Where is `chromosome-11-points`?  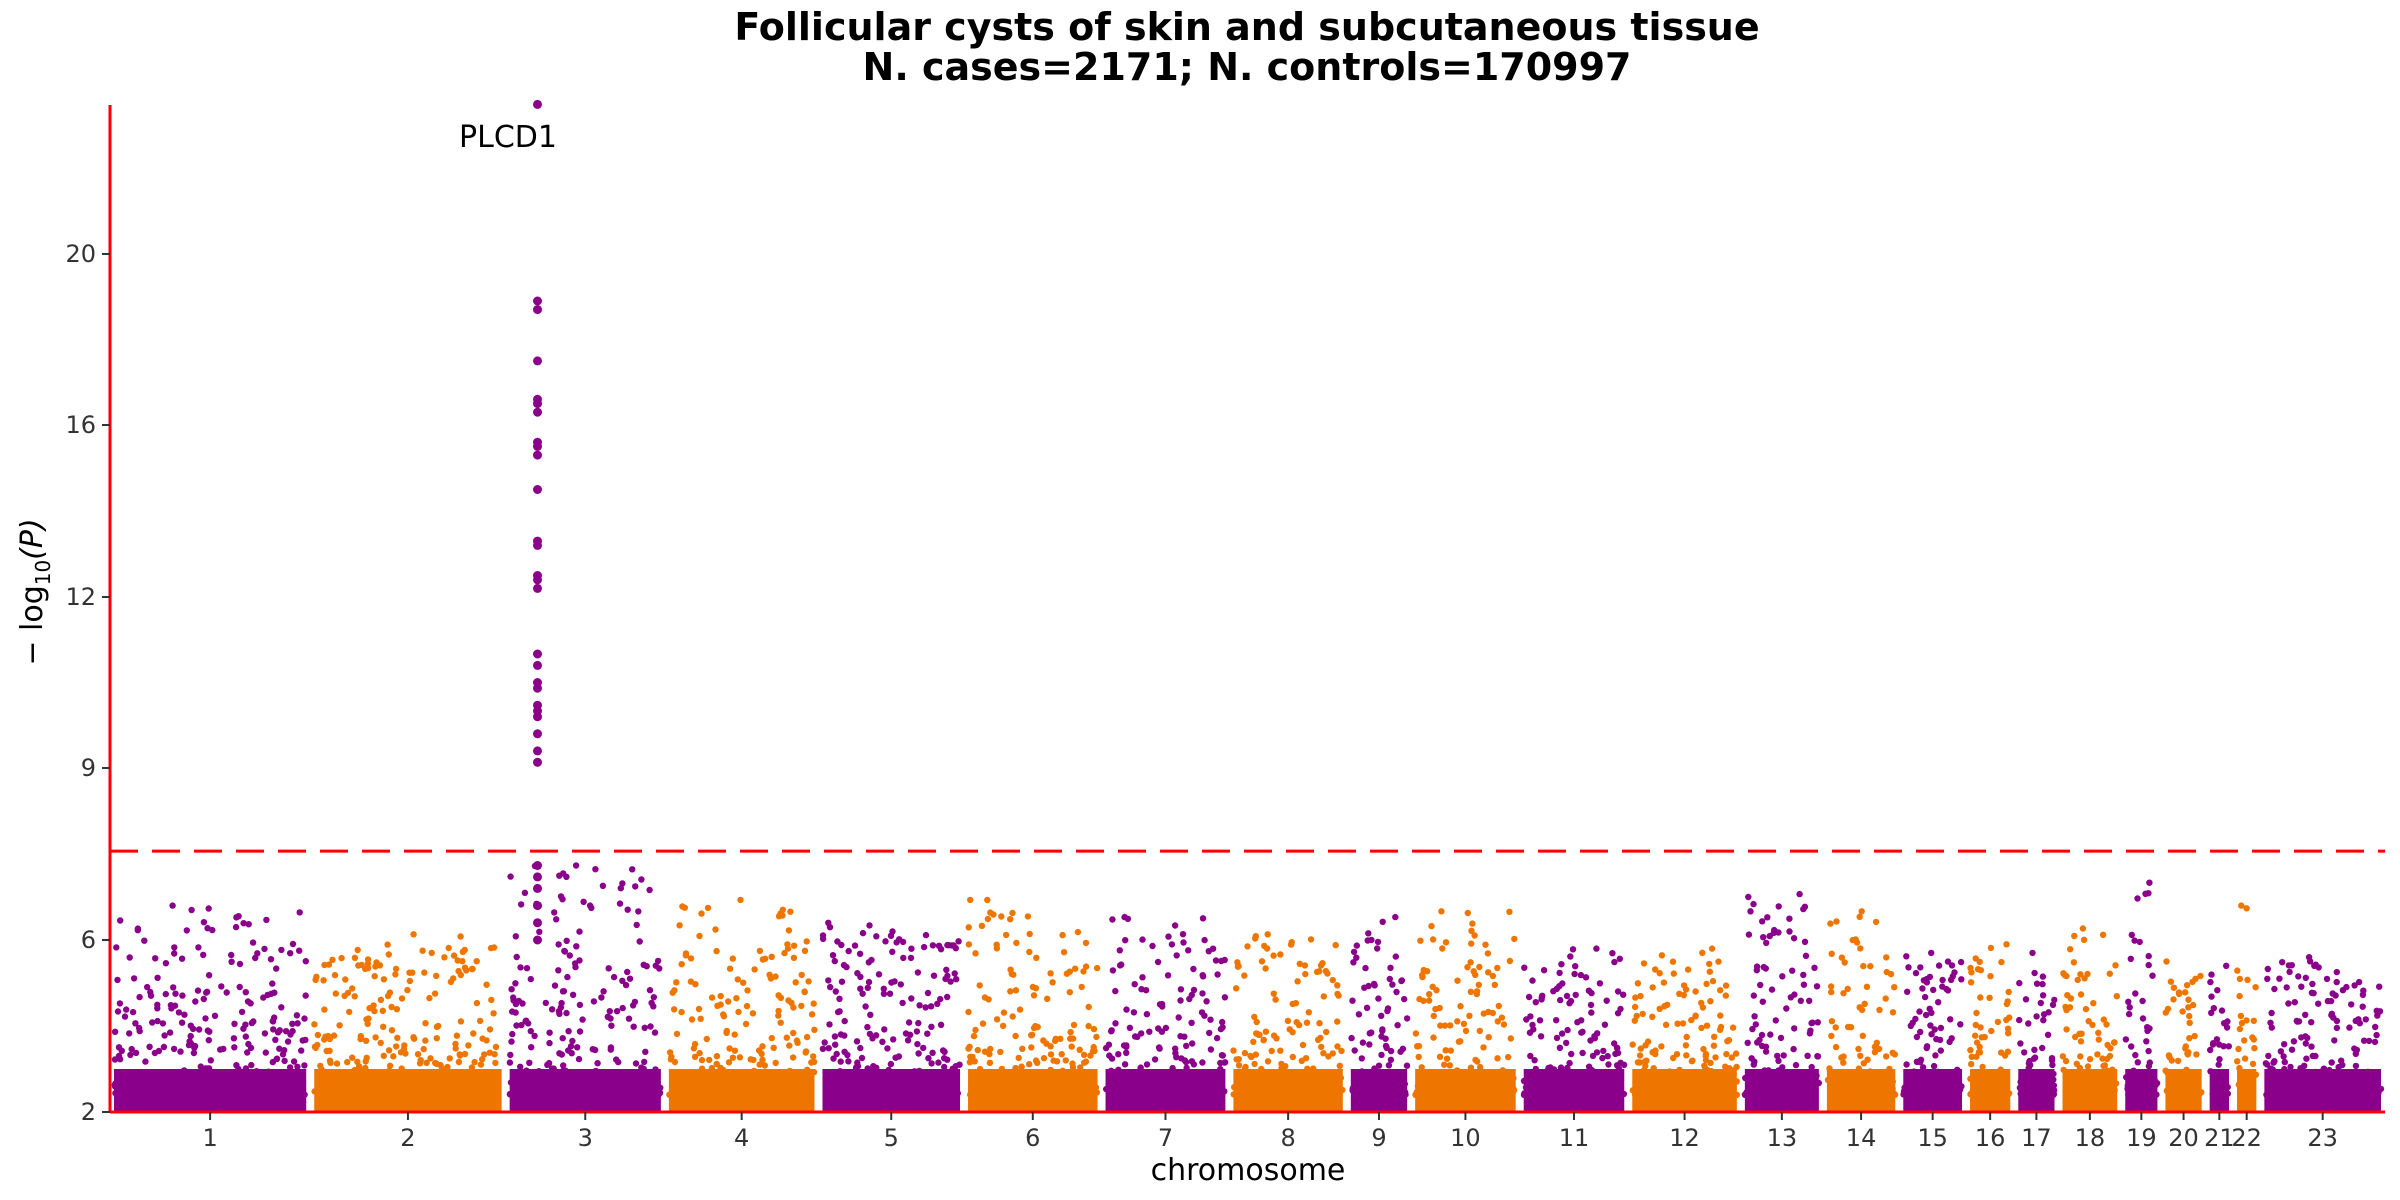 chromosome-11-points is located at coordinates (1574, 1028).